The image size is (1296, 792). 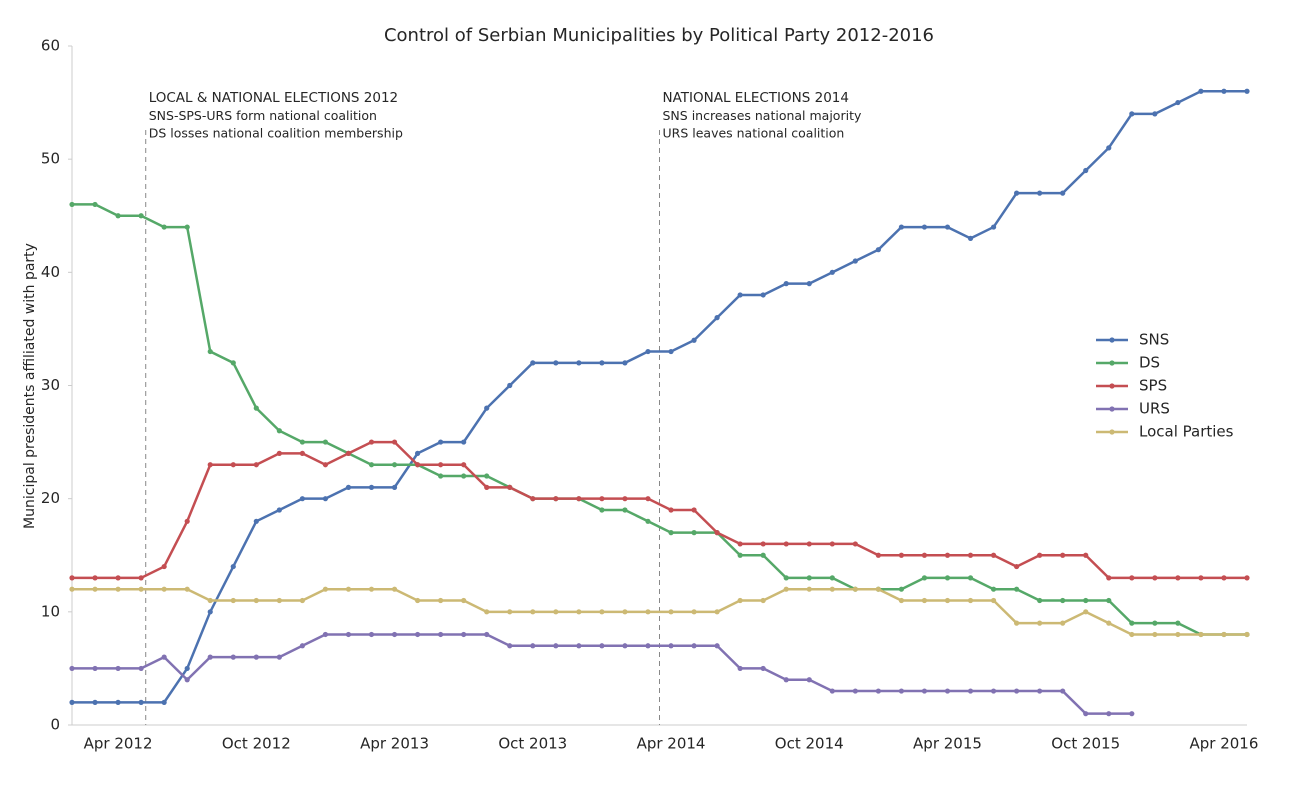 What do you see at coordinates (50, 46) in the screenshot?
I see `y-tick-label: 60` at bounding box center [50, 46].